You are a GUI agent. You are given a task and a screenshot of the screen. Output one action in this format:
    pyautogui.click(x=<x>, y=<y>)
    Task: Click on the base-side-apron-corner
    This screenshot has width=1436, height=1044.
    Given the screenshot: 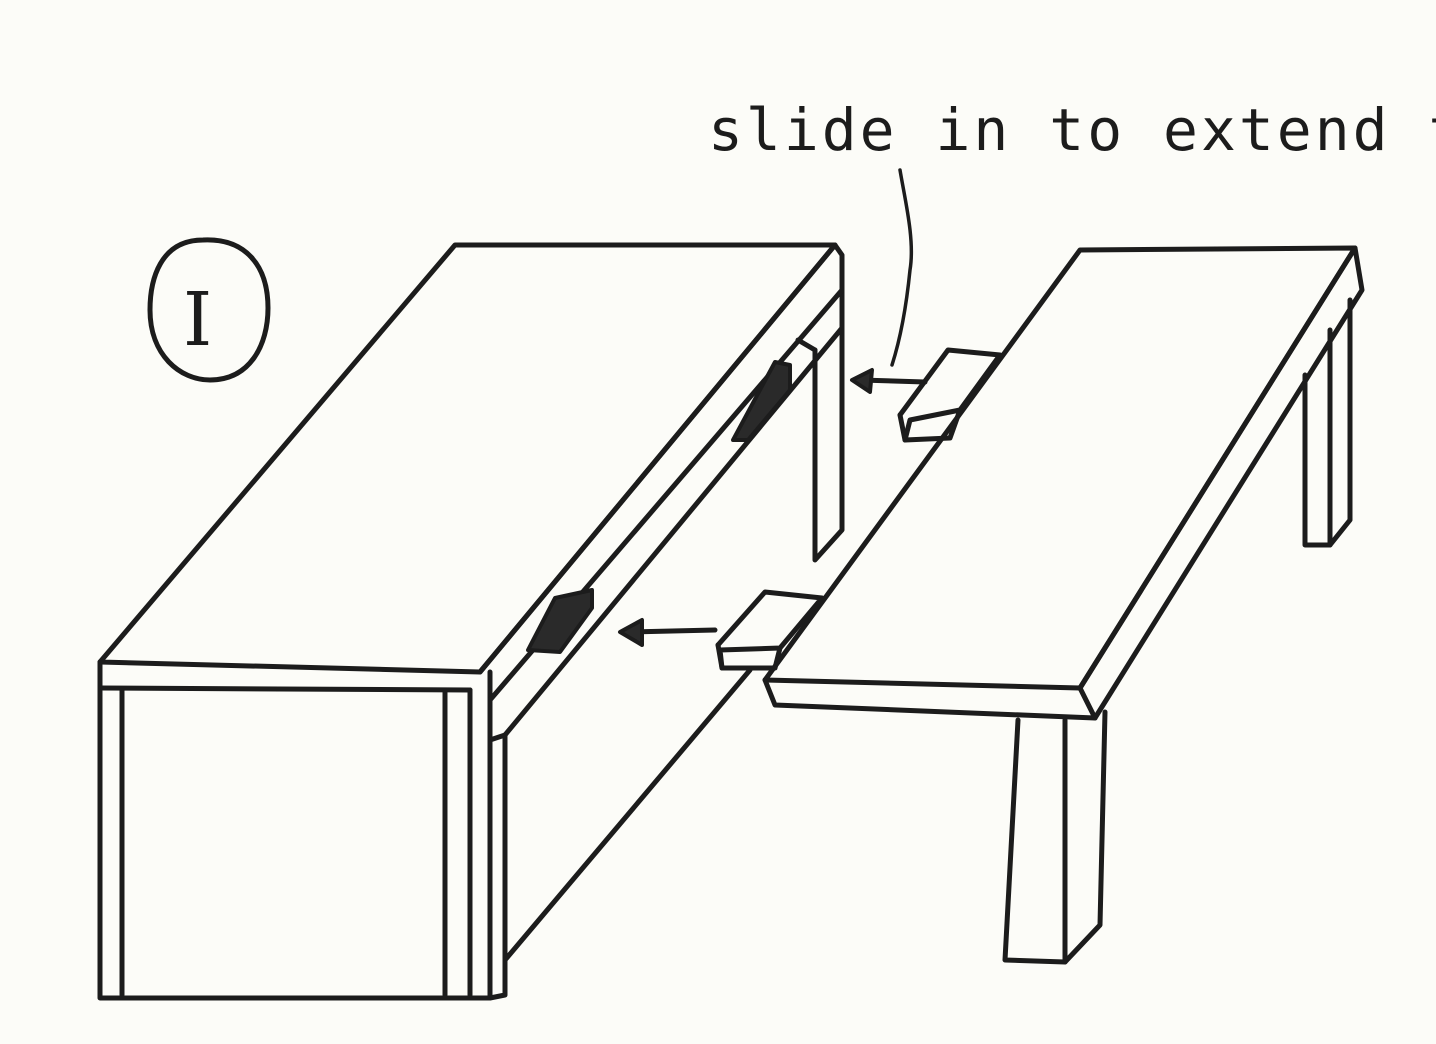 What is the action you would take?
    pyautogui.click(x=497, y=737)
    